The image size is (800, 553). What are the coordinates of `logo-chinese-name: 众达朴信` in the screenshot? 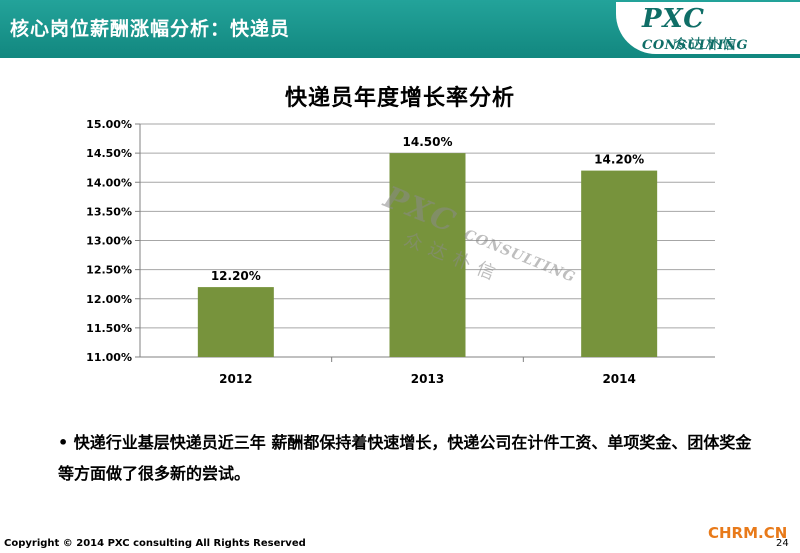 It's located at (706, 45).